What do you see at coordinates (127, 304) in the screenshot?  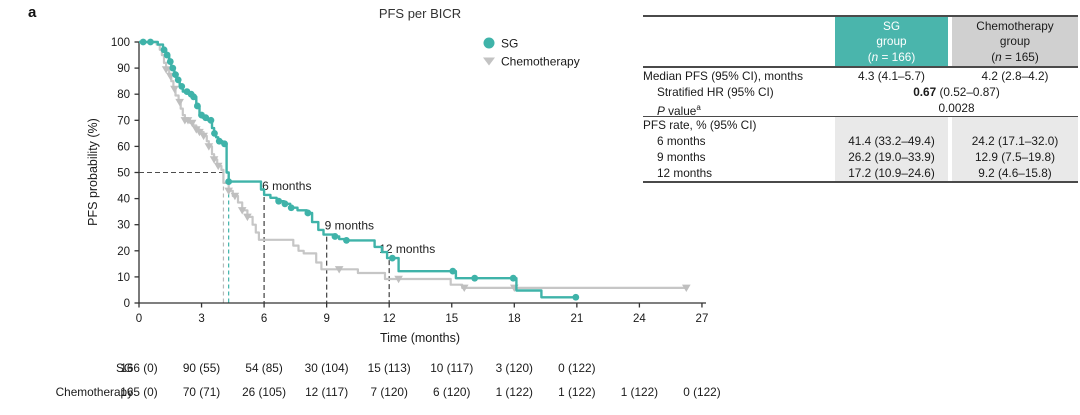 I see `y-tick-label: 0` at bounding box center [127, 304].